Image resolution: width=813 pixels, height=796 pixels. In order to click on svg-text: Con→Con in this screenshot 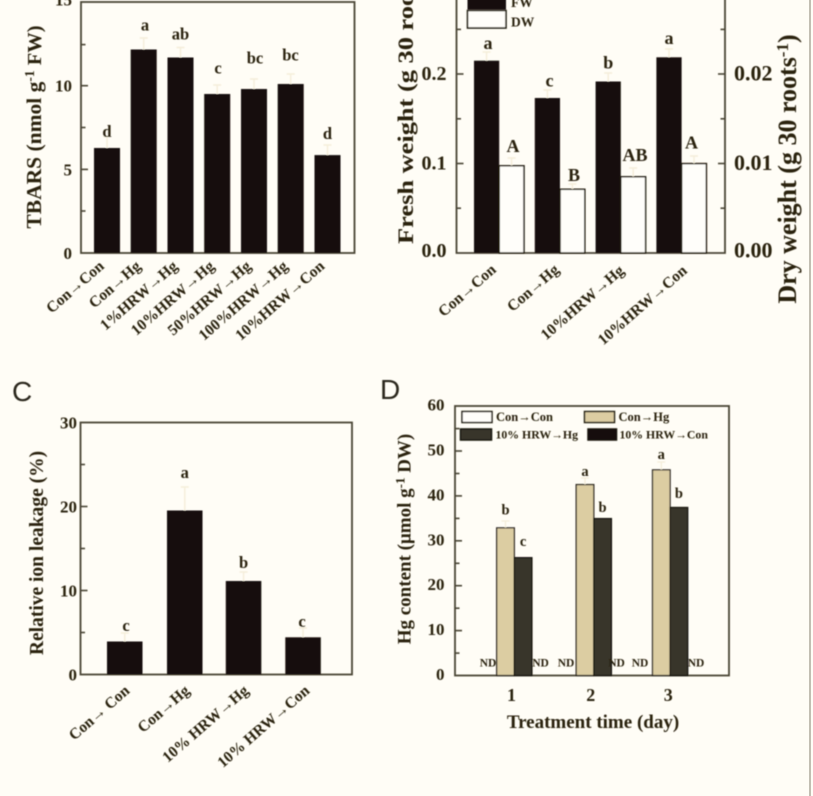, I will do `click(524, 417)`.